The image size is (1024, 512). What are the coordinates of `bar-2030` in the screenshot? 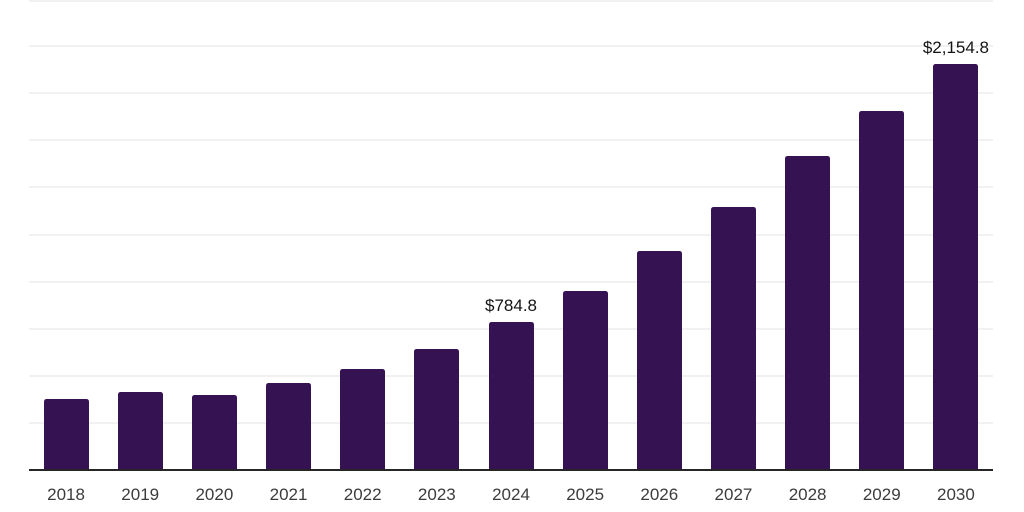 It's located at (956, 267).